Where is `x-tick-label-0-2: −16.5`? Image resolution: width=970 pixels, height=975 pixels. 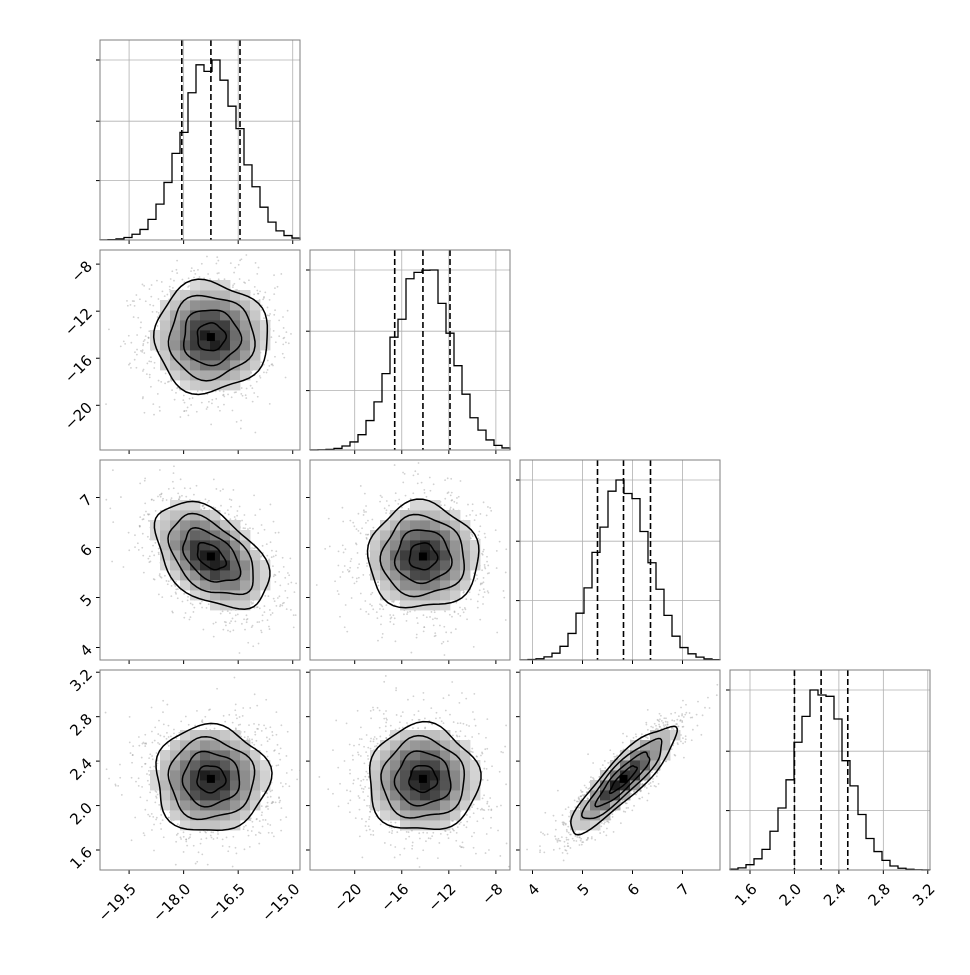
x-tick-label-0-2: −16.5 is located at coordinates (226, 902).